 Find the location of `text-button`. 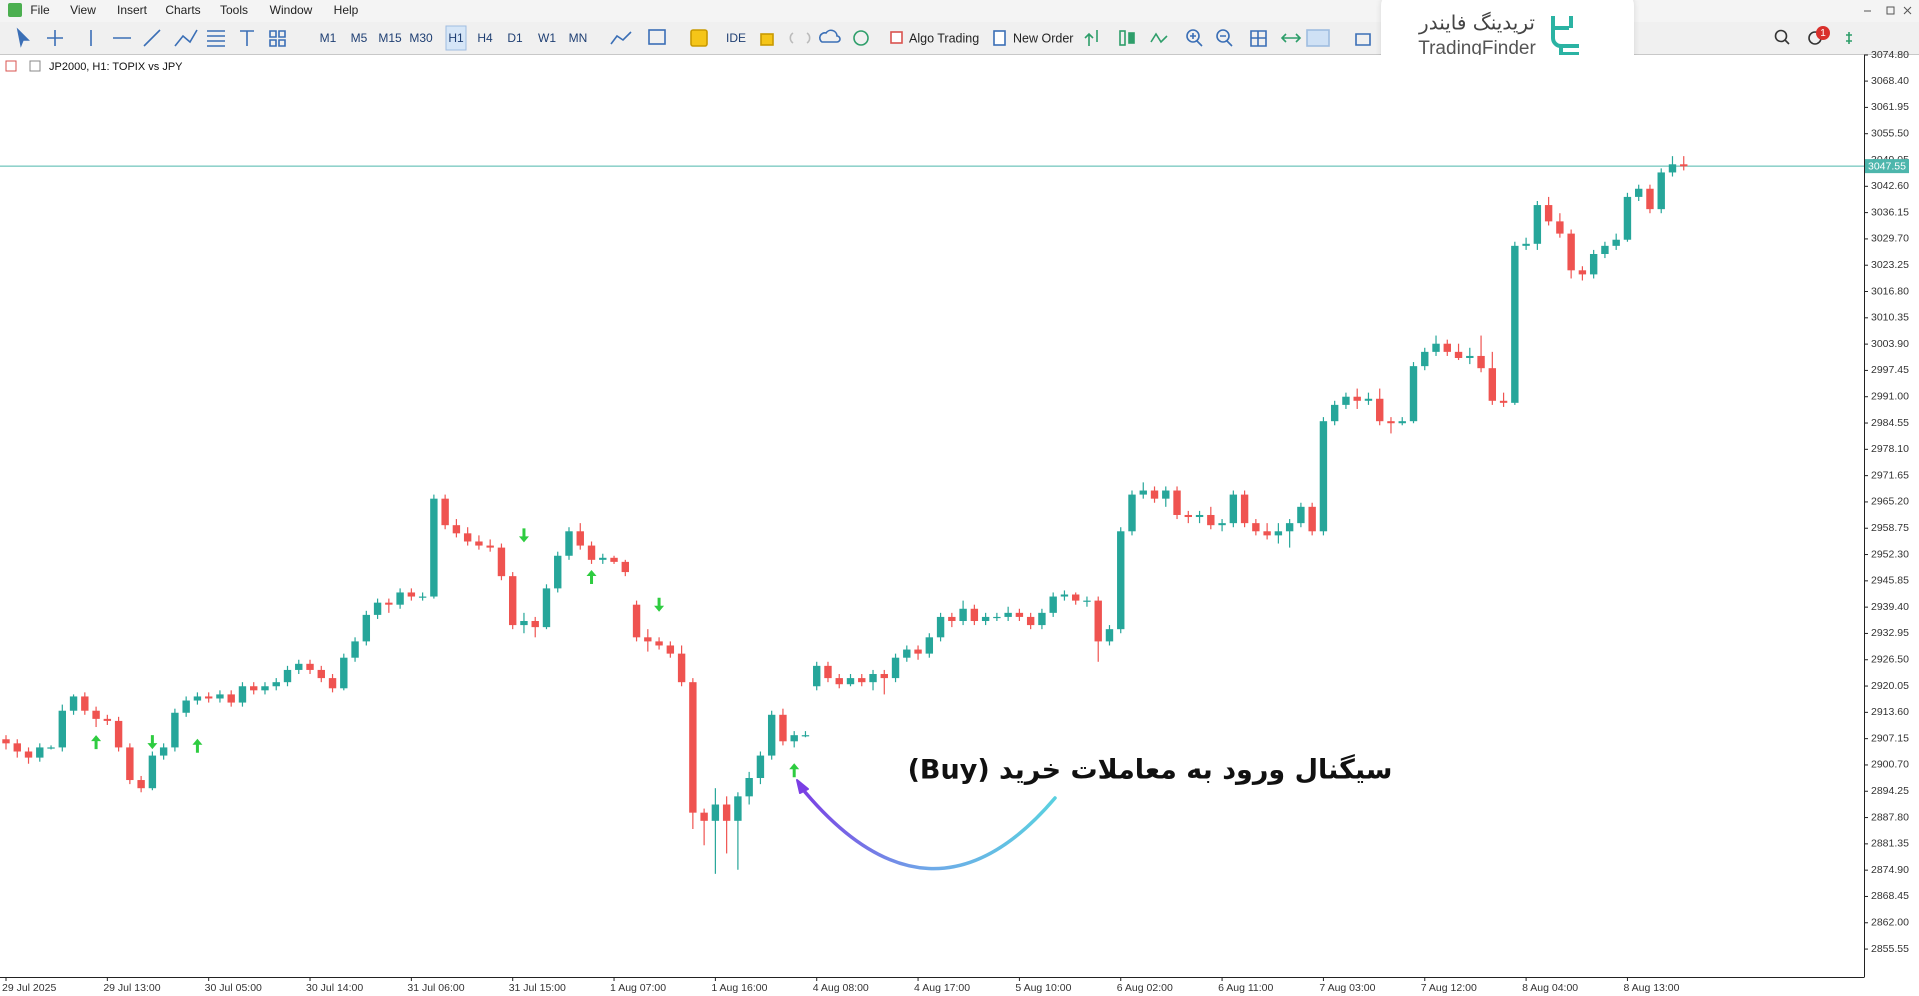

text-button is located at coordinates (247, 38).